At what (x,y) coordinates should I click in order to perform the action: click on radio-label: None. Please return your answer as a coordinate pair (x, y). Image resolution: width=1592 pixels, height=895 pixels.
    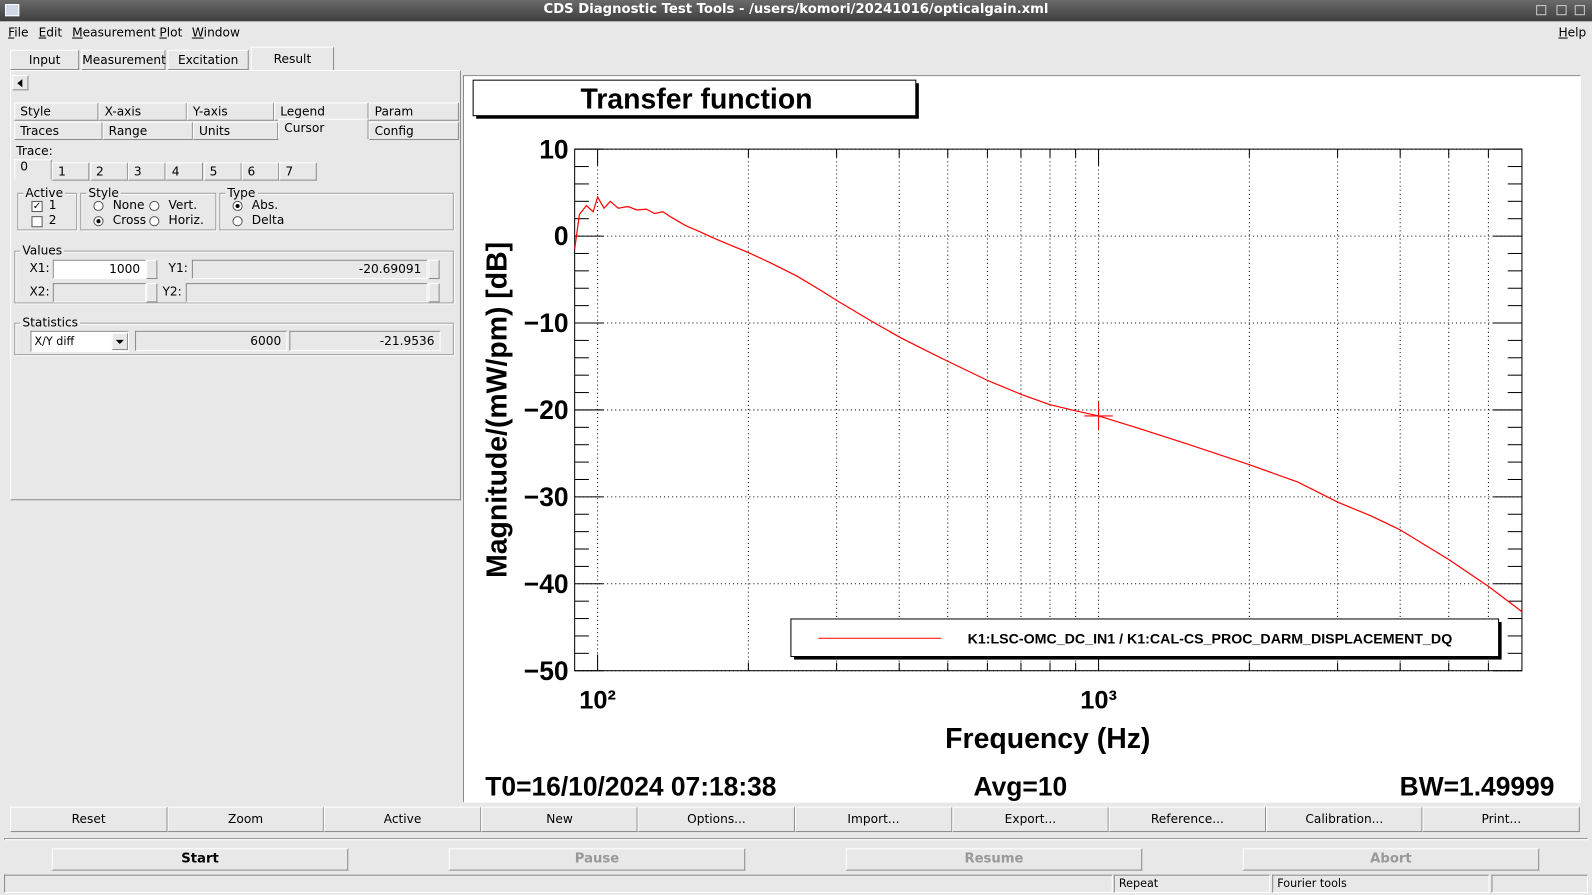
    Looking at the image, I should click on (128, 205).